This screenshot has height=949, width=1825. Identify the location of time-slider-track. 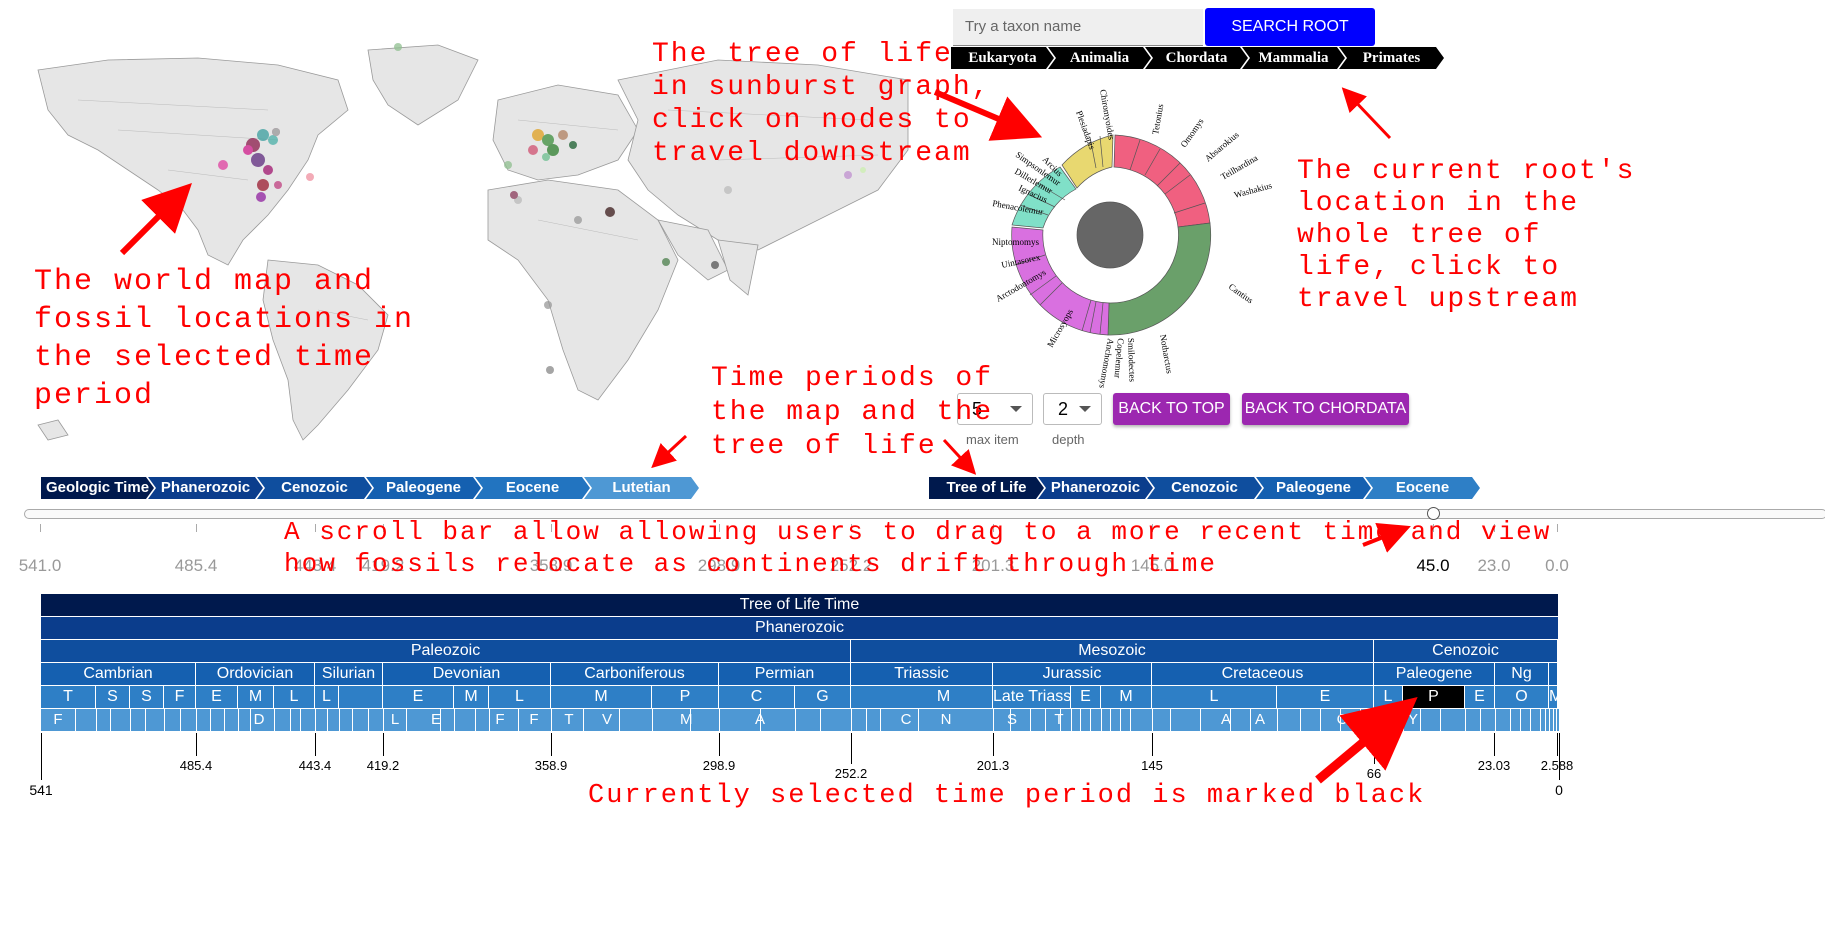
(924, 514).